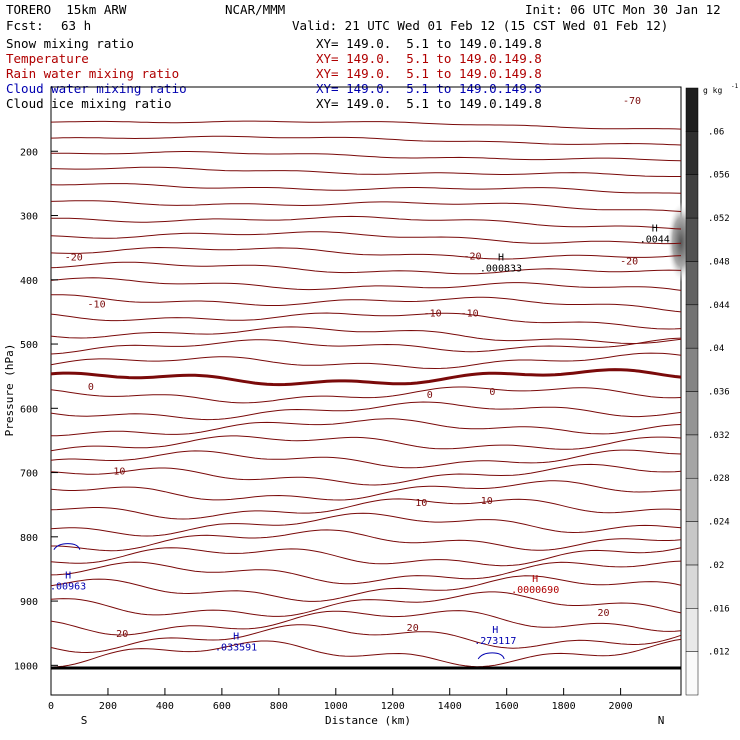 The width and height of the screenshot is (740, 740). Describe the element at coordinates (719, 609) in the screenshot. I see `colorbar-level: .016` at that location.